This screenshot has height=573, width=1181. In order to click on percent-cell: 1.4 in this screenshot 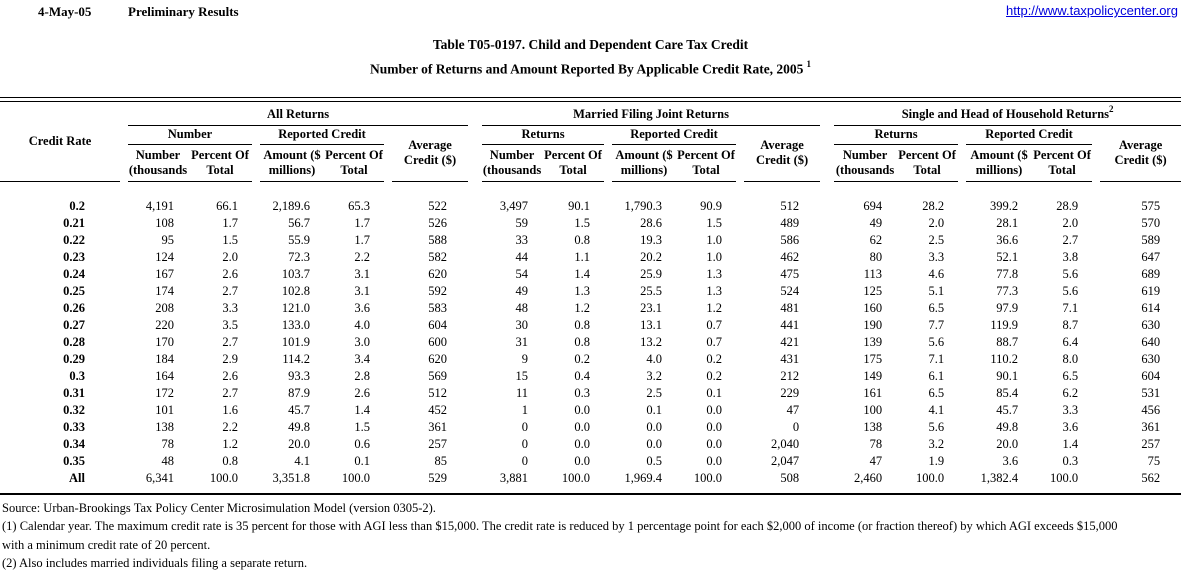, I will do `click(1070, 443)`.